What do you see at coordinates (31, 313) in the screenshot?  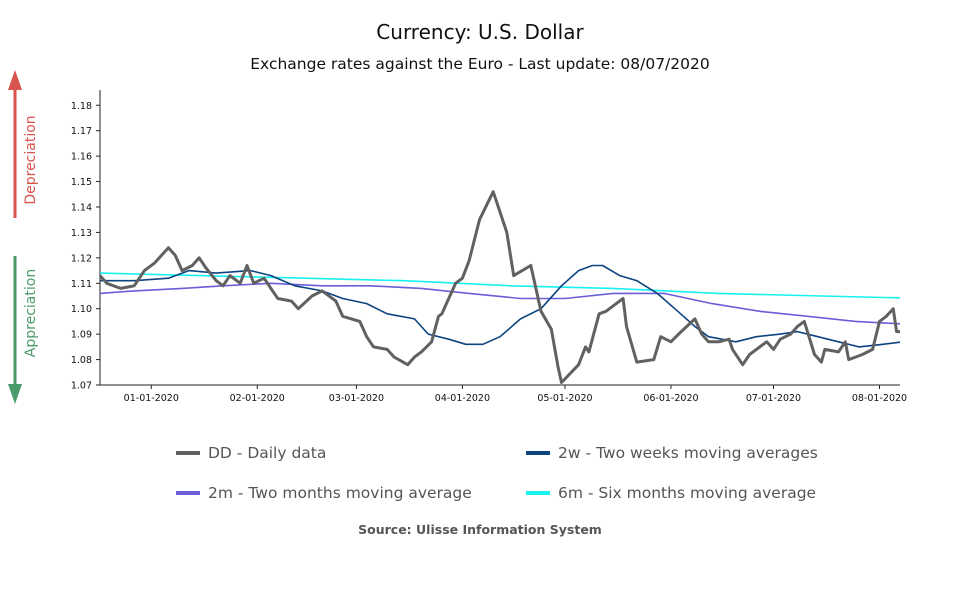 I see `appreciation-label: Appreciation` at bounding box center [31, 313].